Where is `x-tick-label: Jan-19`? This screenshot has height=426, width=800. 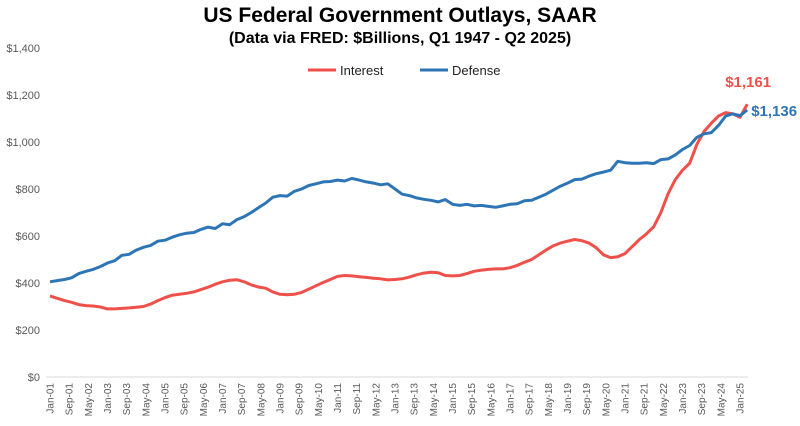 x-tick-label: Jan-19 is located at coordinates (568, 398).